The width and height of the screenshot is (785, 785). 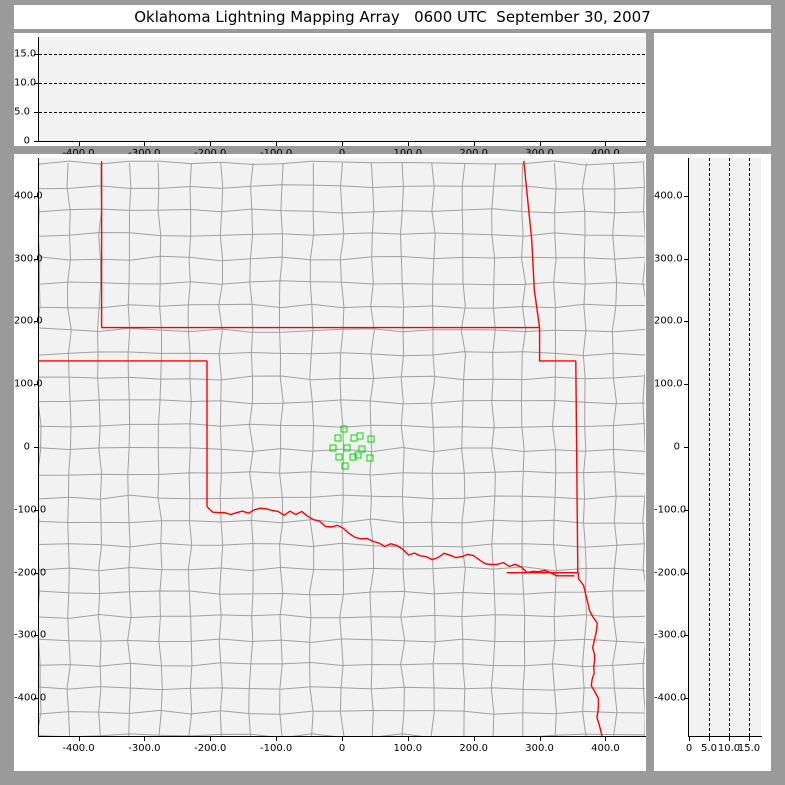 I want to click on altitude-profile-plot-area, so click(x=725, y=447).